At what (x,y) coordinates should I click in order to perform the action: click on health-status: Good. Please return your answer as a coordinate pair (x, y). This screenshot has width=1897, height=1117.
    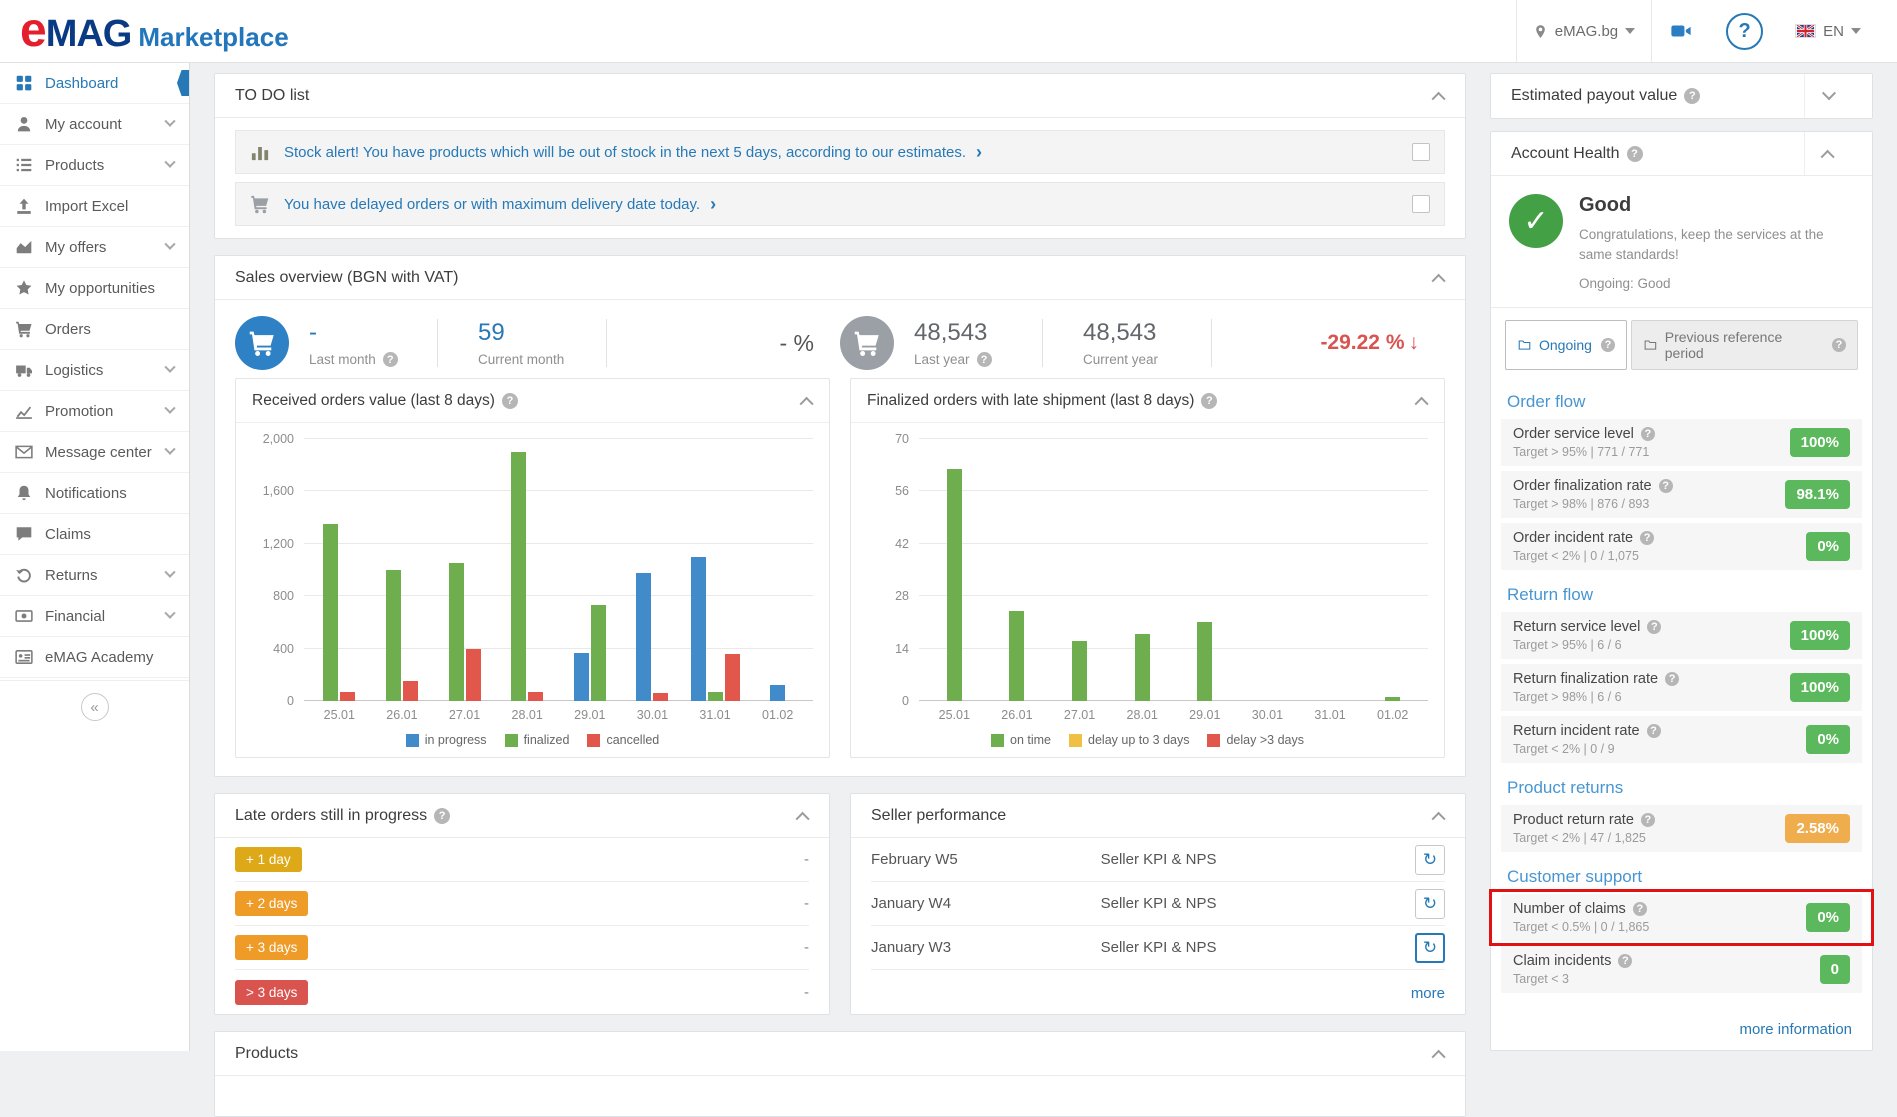
    Looking at the image, I should click on (1605, 205).